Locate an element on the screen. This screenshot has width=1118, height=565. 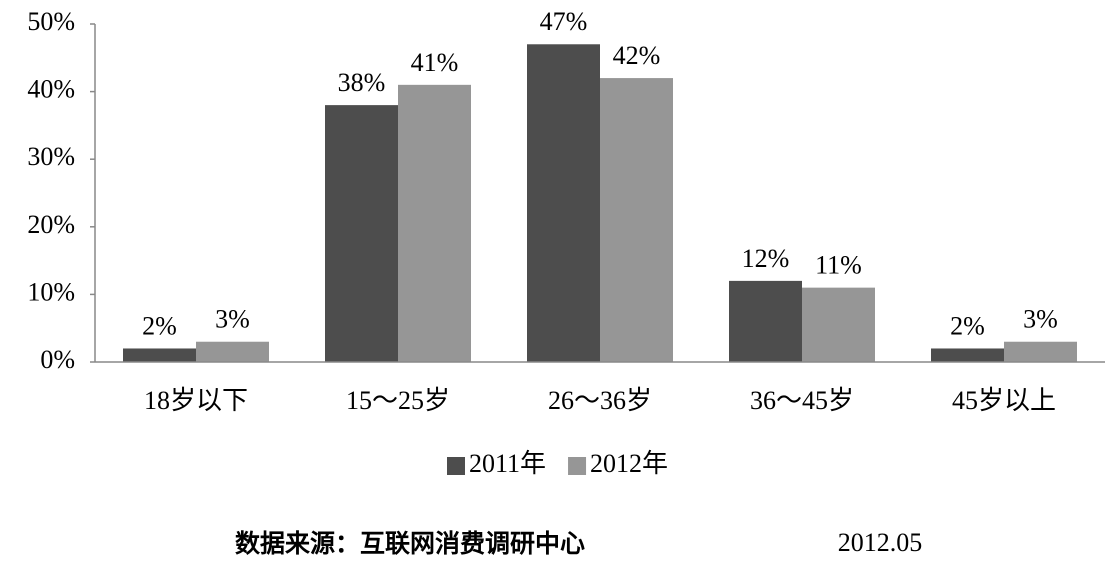
y-tick-label: 0% is located at coordinates (57, 359).